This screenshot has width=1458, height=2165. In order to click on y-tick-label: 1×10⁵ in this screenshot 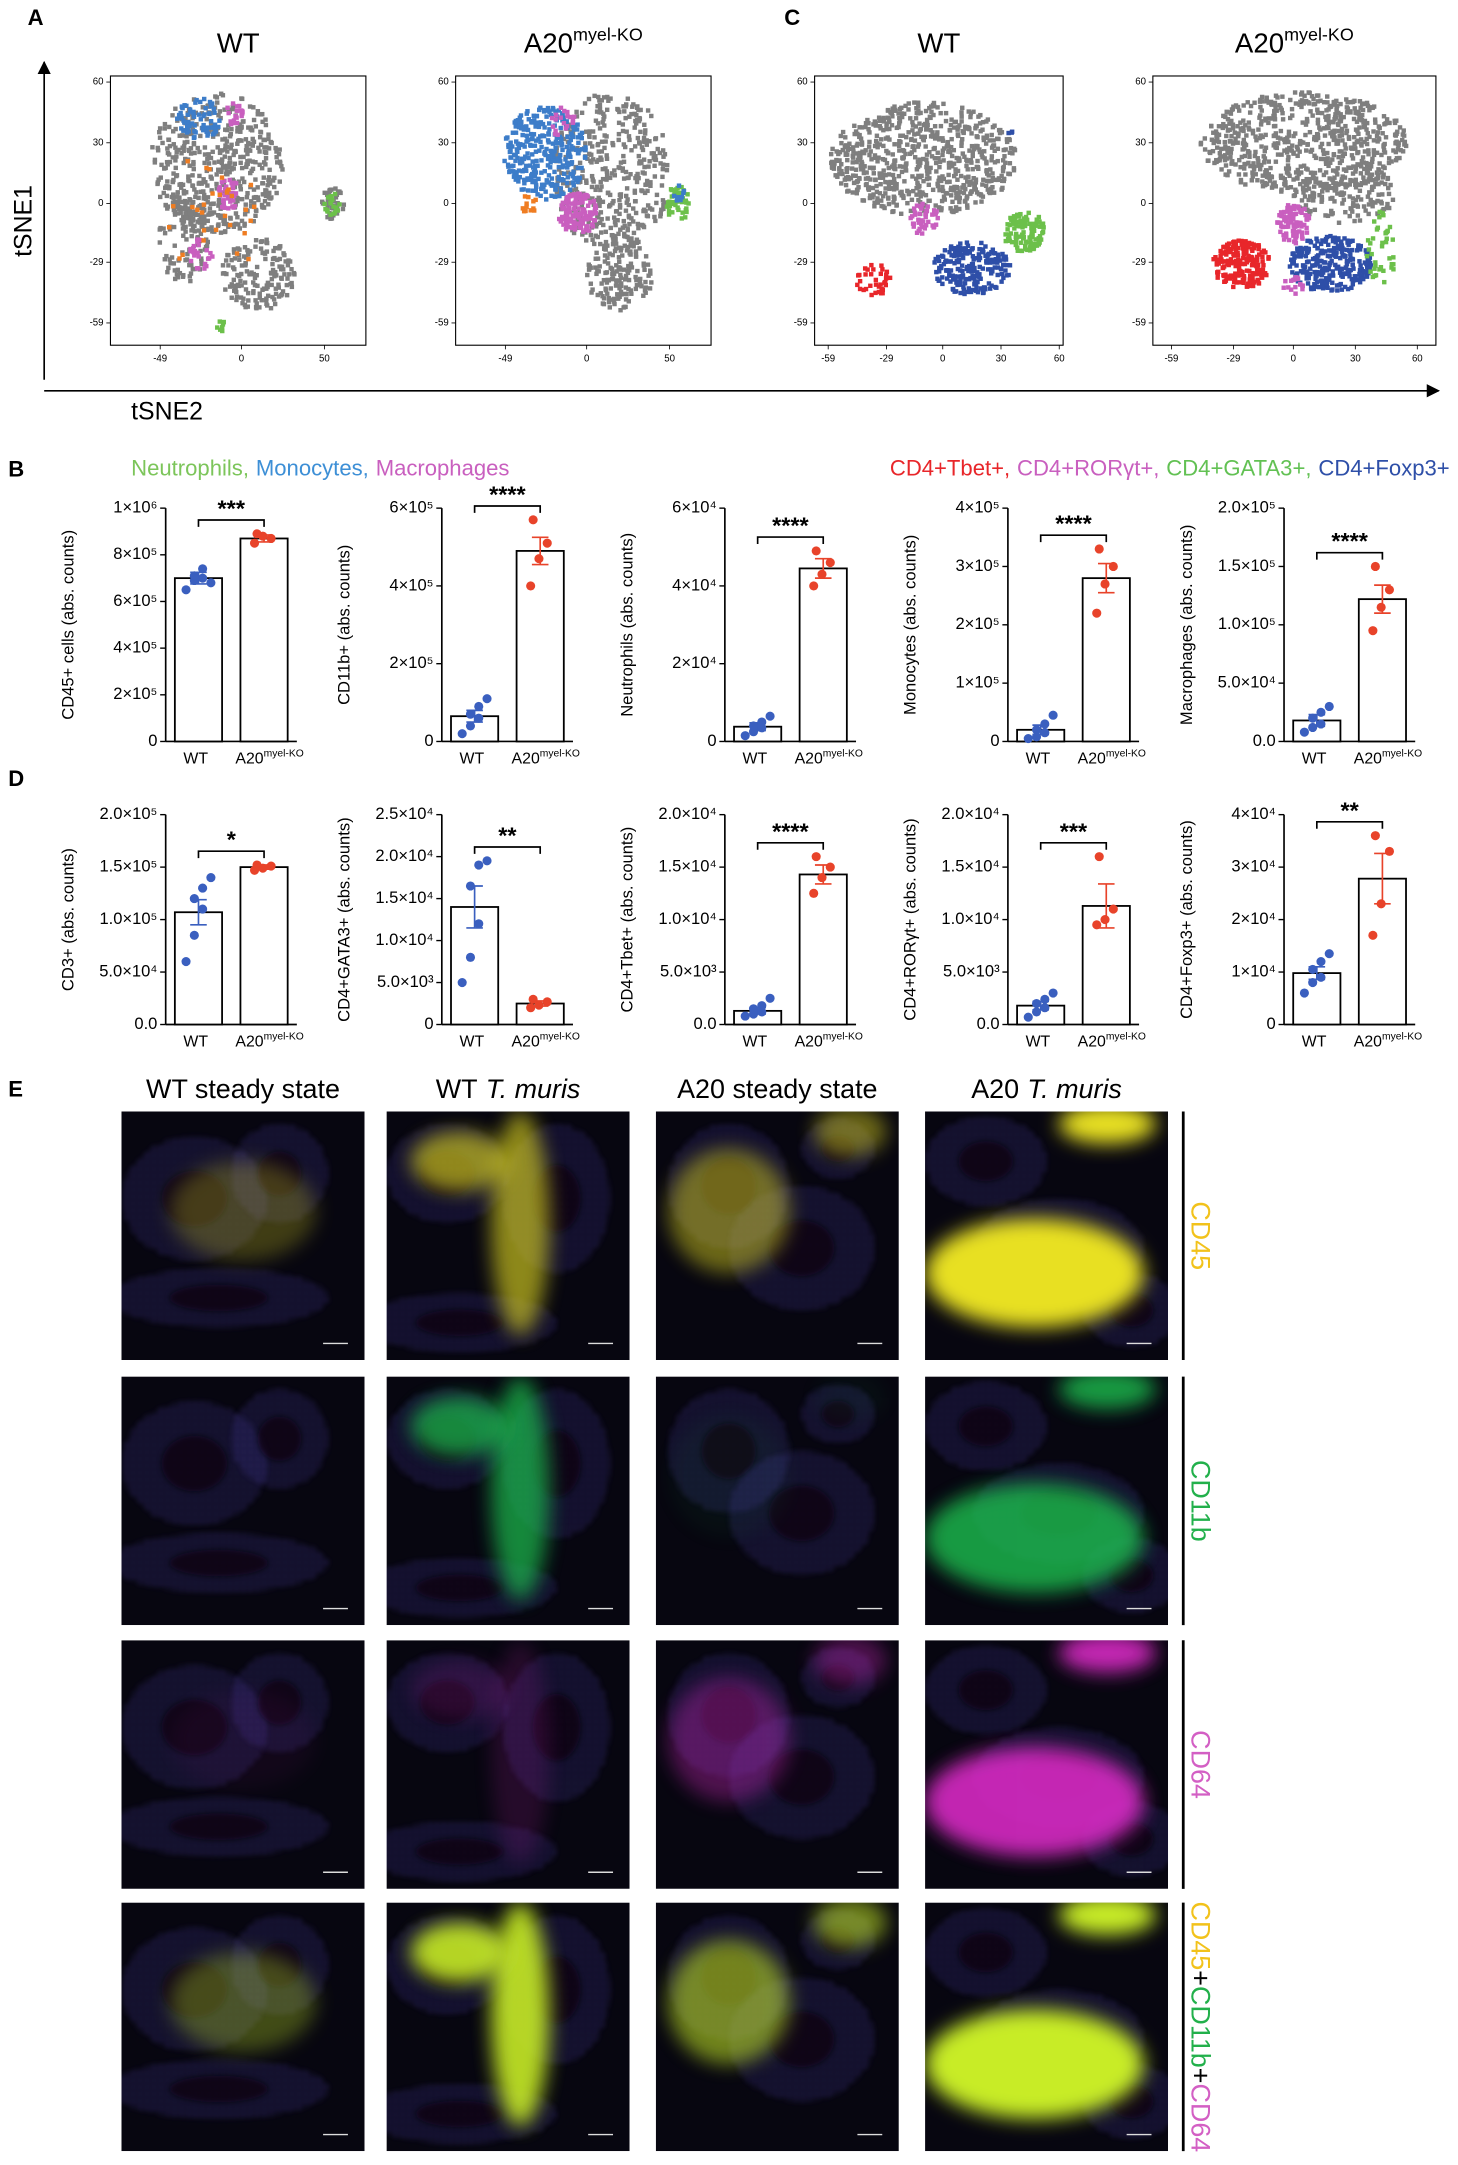, I will do `click(977, 682)`.